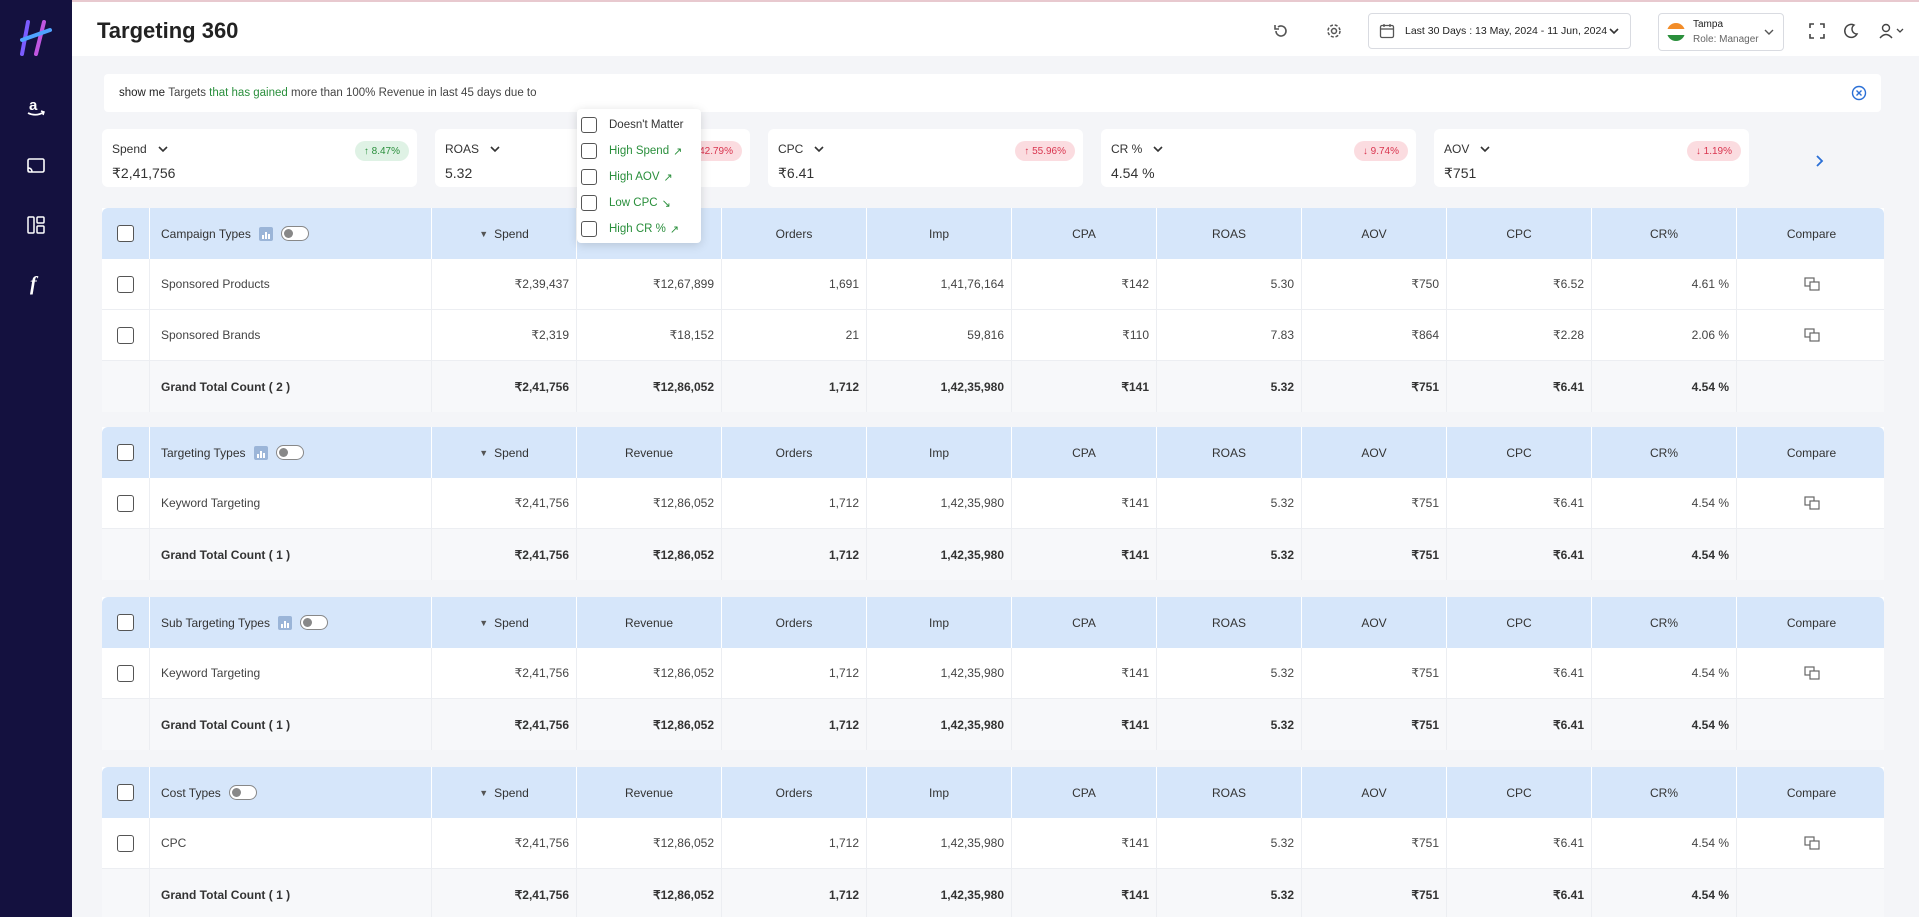  What do you see at coordinates (259, 158) in the screenshot?
I see `metric-card-spend: Spend ₹2,41,756 ↑ 8.47%` at bounding box center [259, 158].